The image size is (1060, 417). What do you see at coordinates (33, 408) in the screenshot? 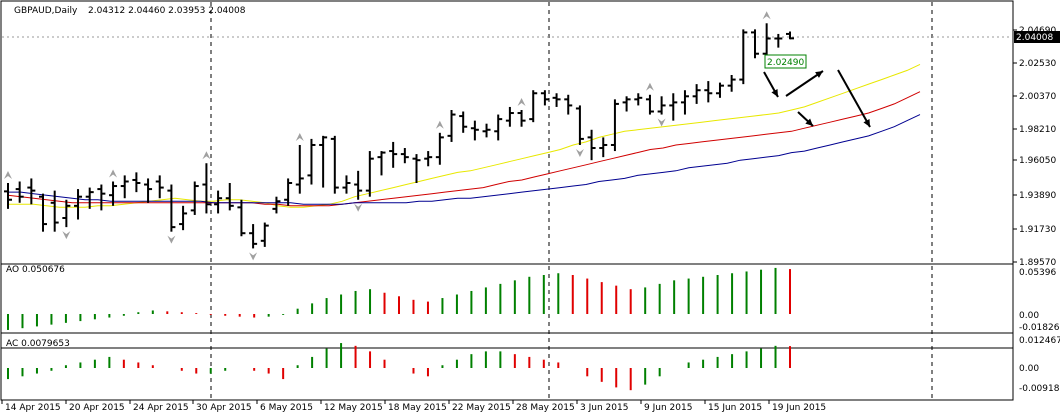
I see `date-tick-label: 14 Apr 2015` at bounding box center [33, 408].